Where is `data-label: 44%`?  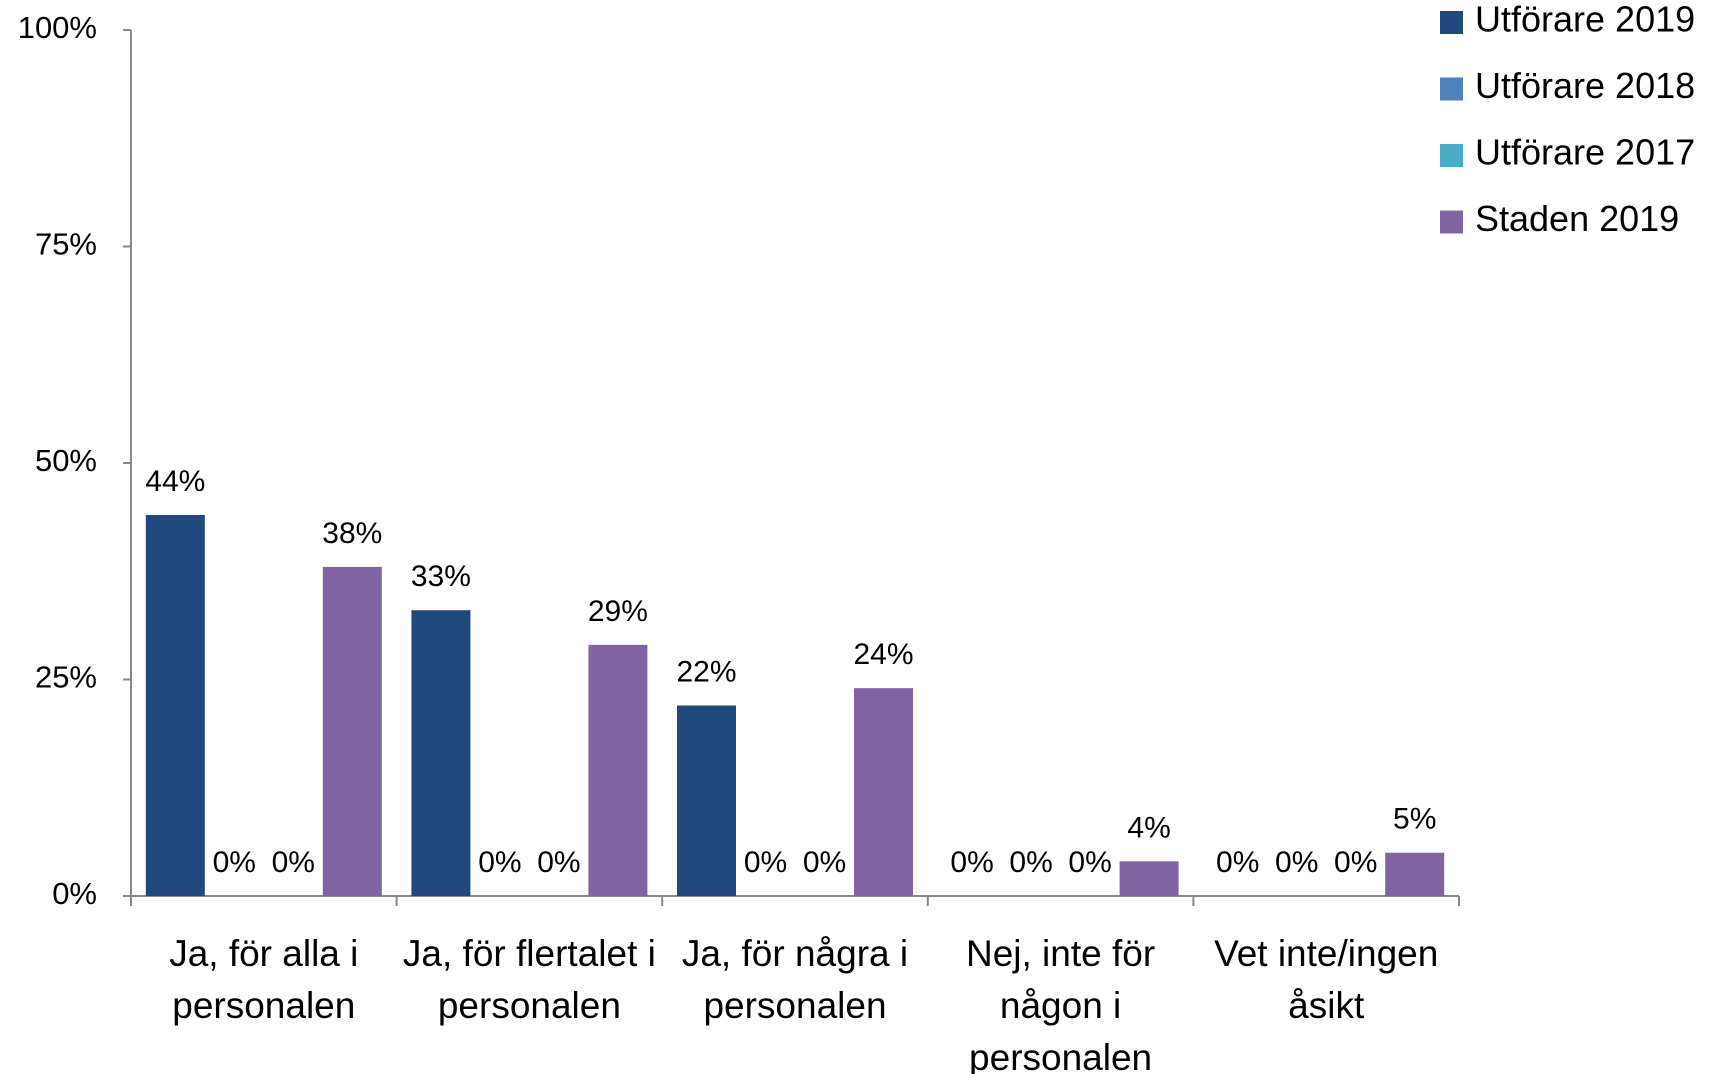 data-label: 44% is located at coordinates (175, 481).